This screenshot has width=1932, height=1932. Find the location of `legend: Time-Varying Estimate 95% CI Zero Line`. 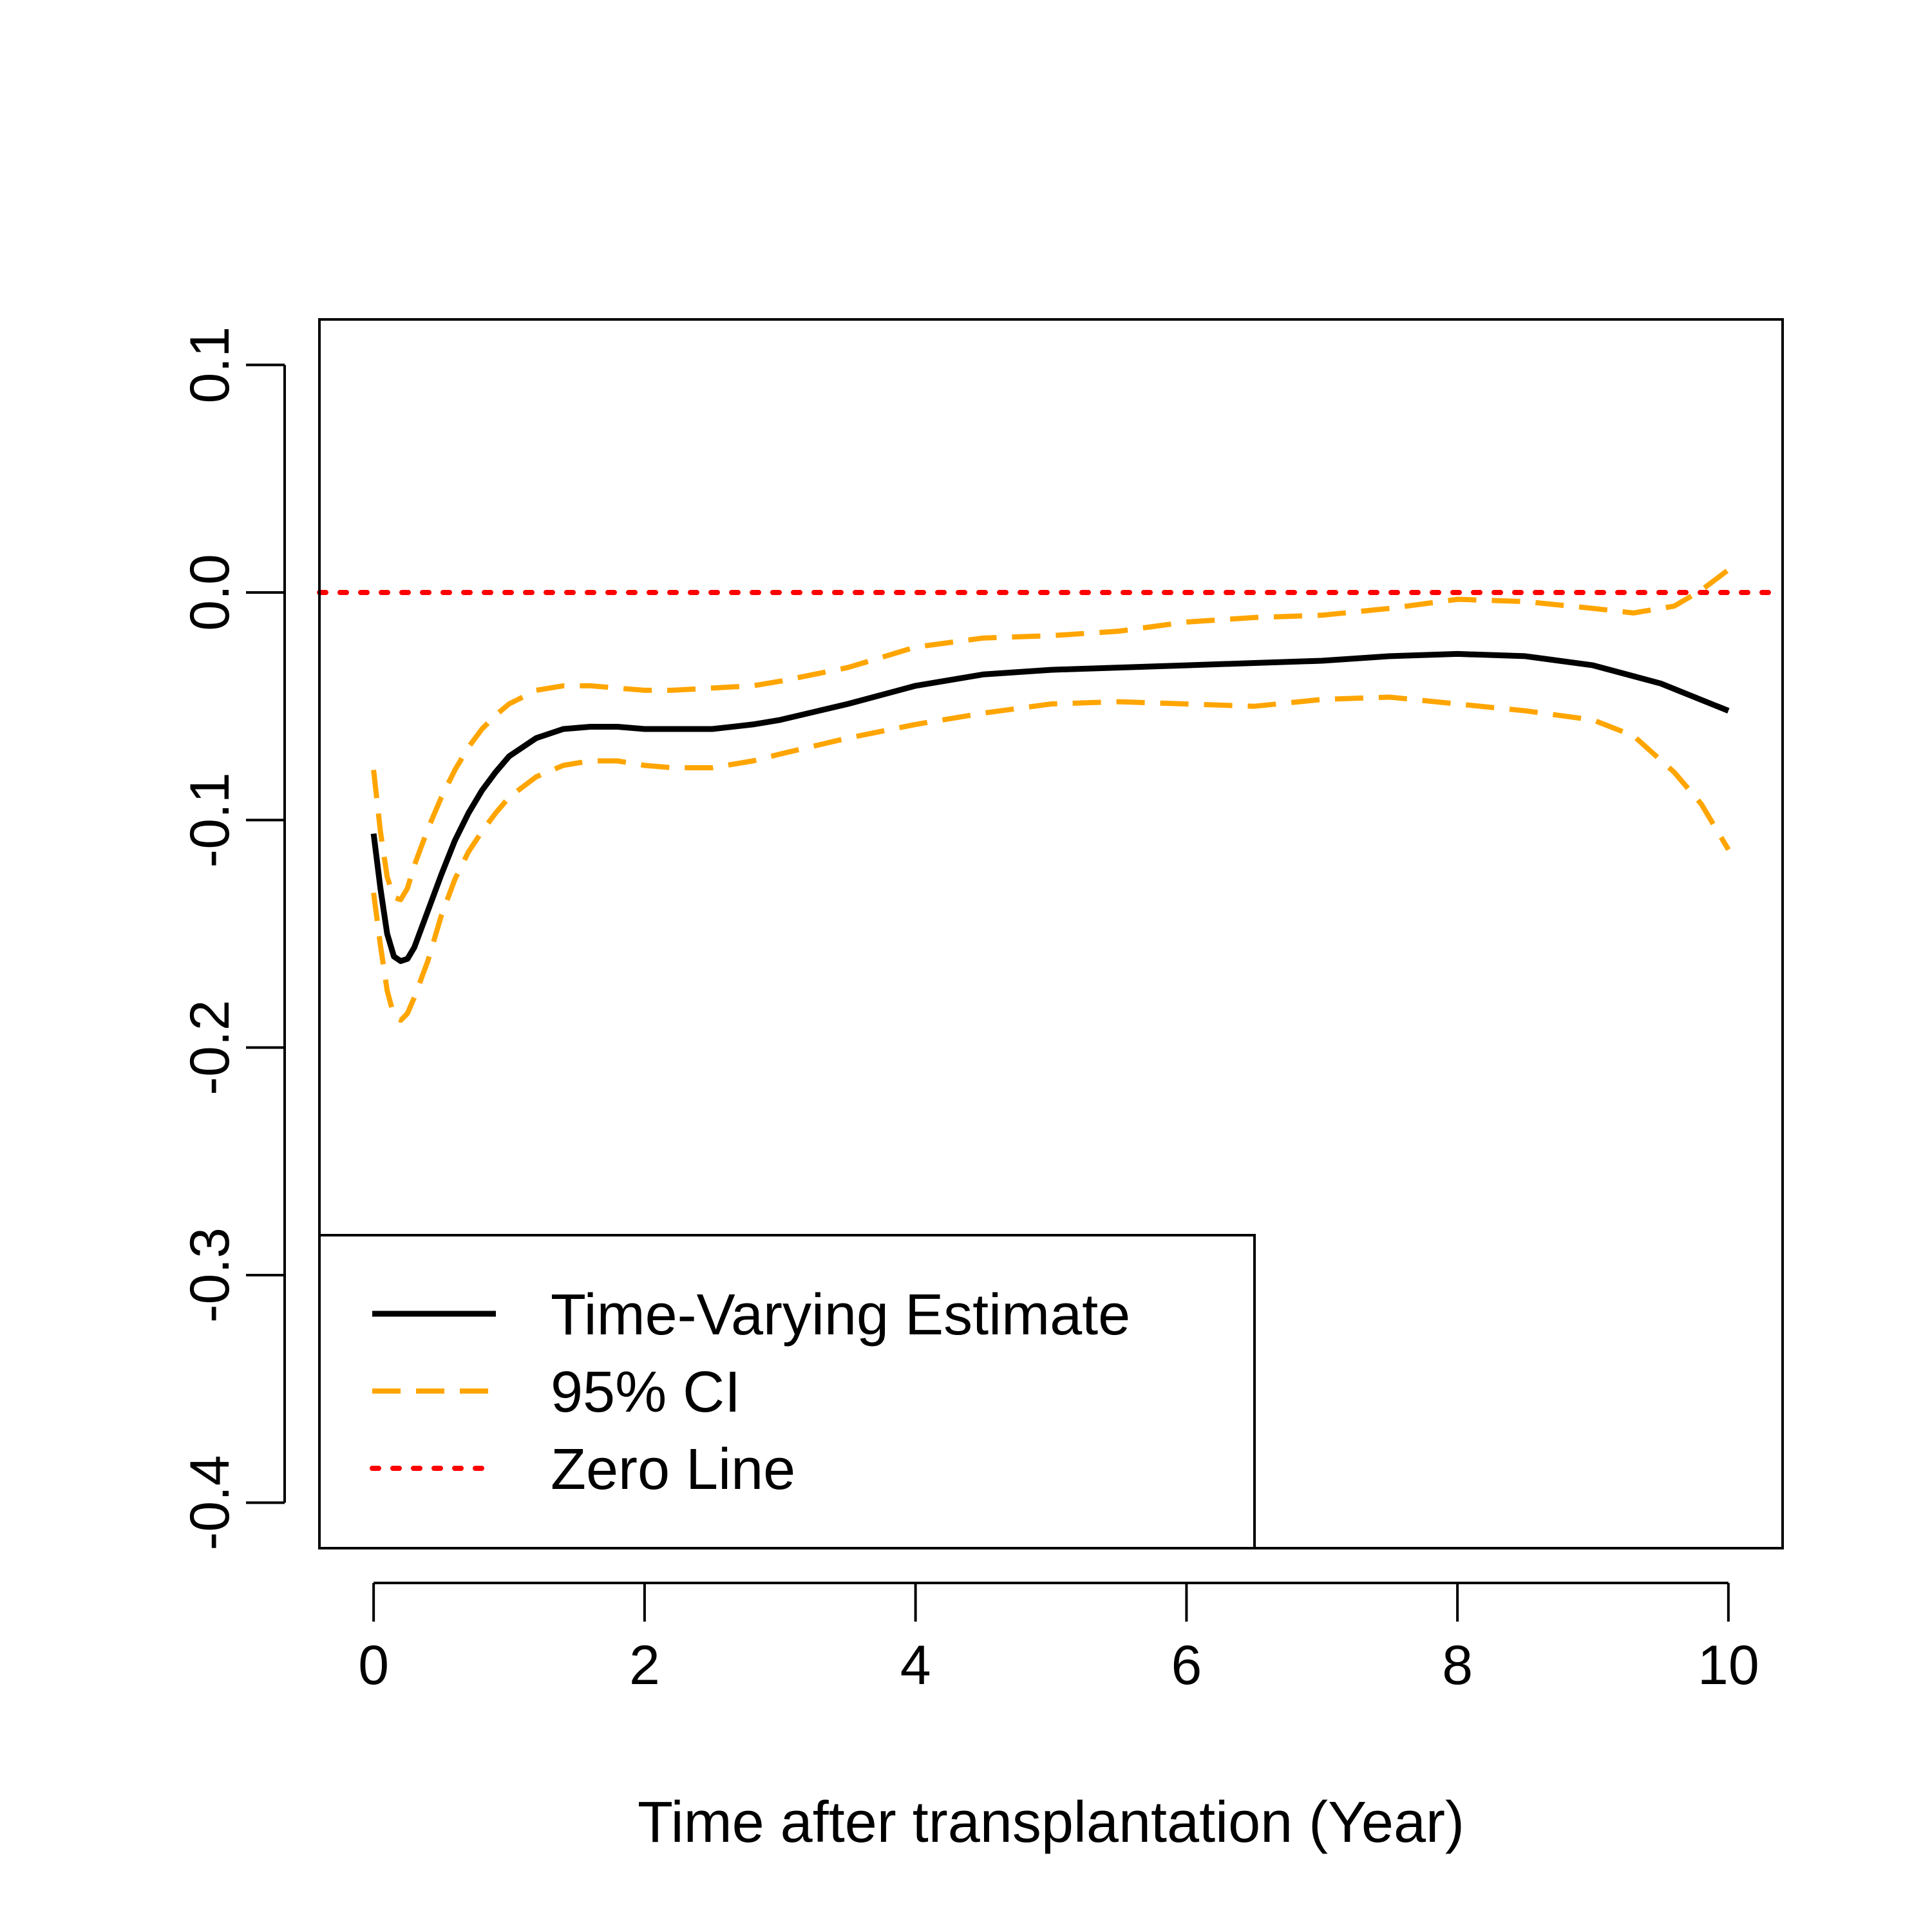

legend: Time-Varying Estimate 95% CI Zero Line is located at coordinates (787, 1391).